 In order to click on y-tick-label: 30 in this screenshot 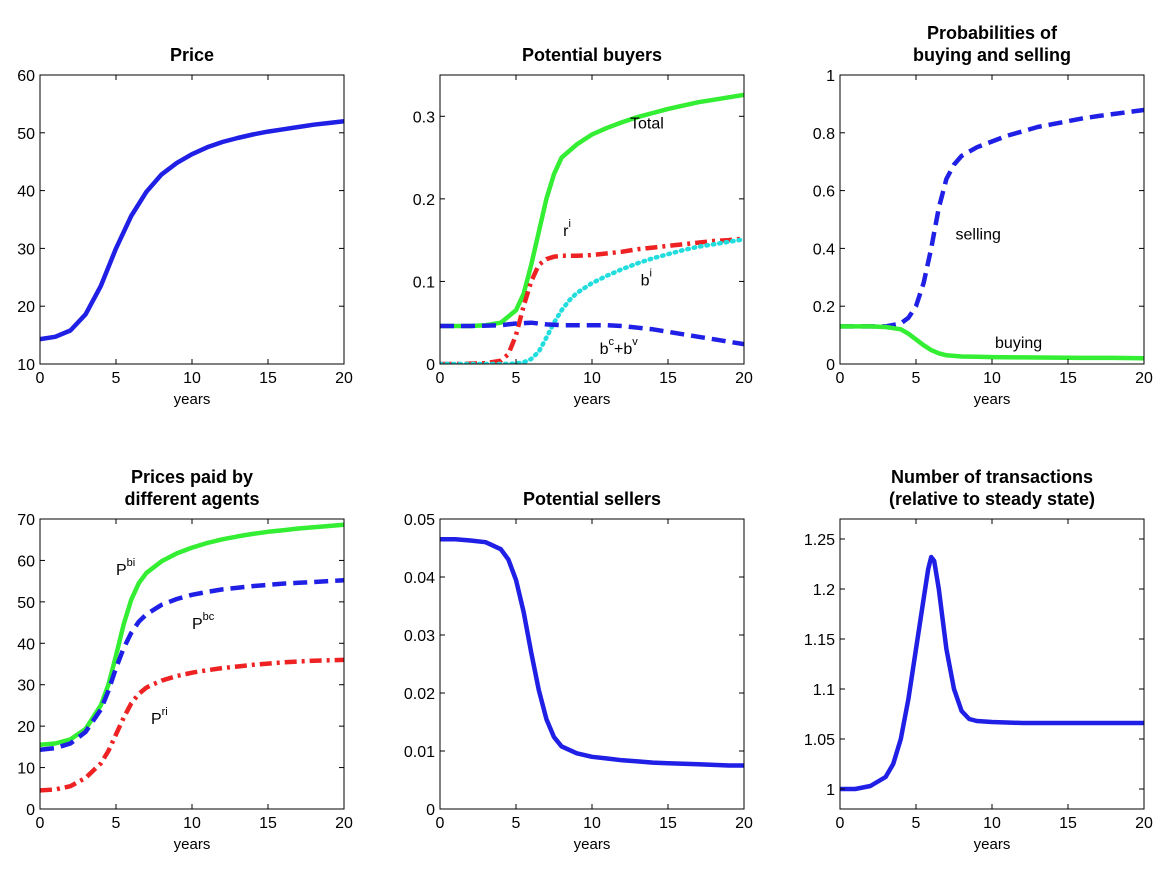, I will do `click(26, 249)`.